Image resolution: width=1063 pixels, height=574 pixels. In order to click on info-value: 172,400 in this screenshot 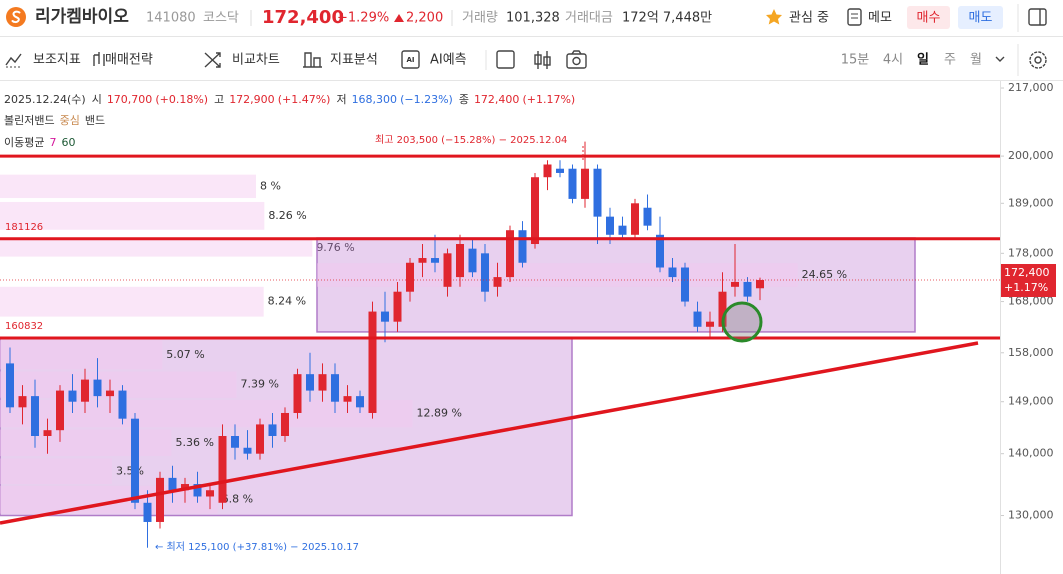, I will do `click(497, 99)`.